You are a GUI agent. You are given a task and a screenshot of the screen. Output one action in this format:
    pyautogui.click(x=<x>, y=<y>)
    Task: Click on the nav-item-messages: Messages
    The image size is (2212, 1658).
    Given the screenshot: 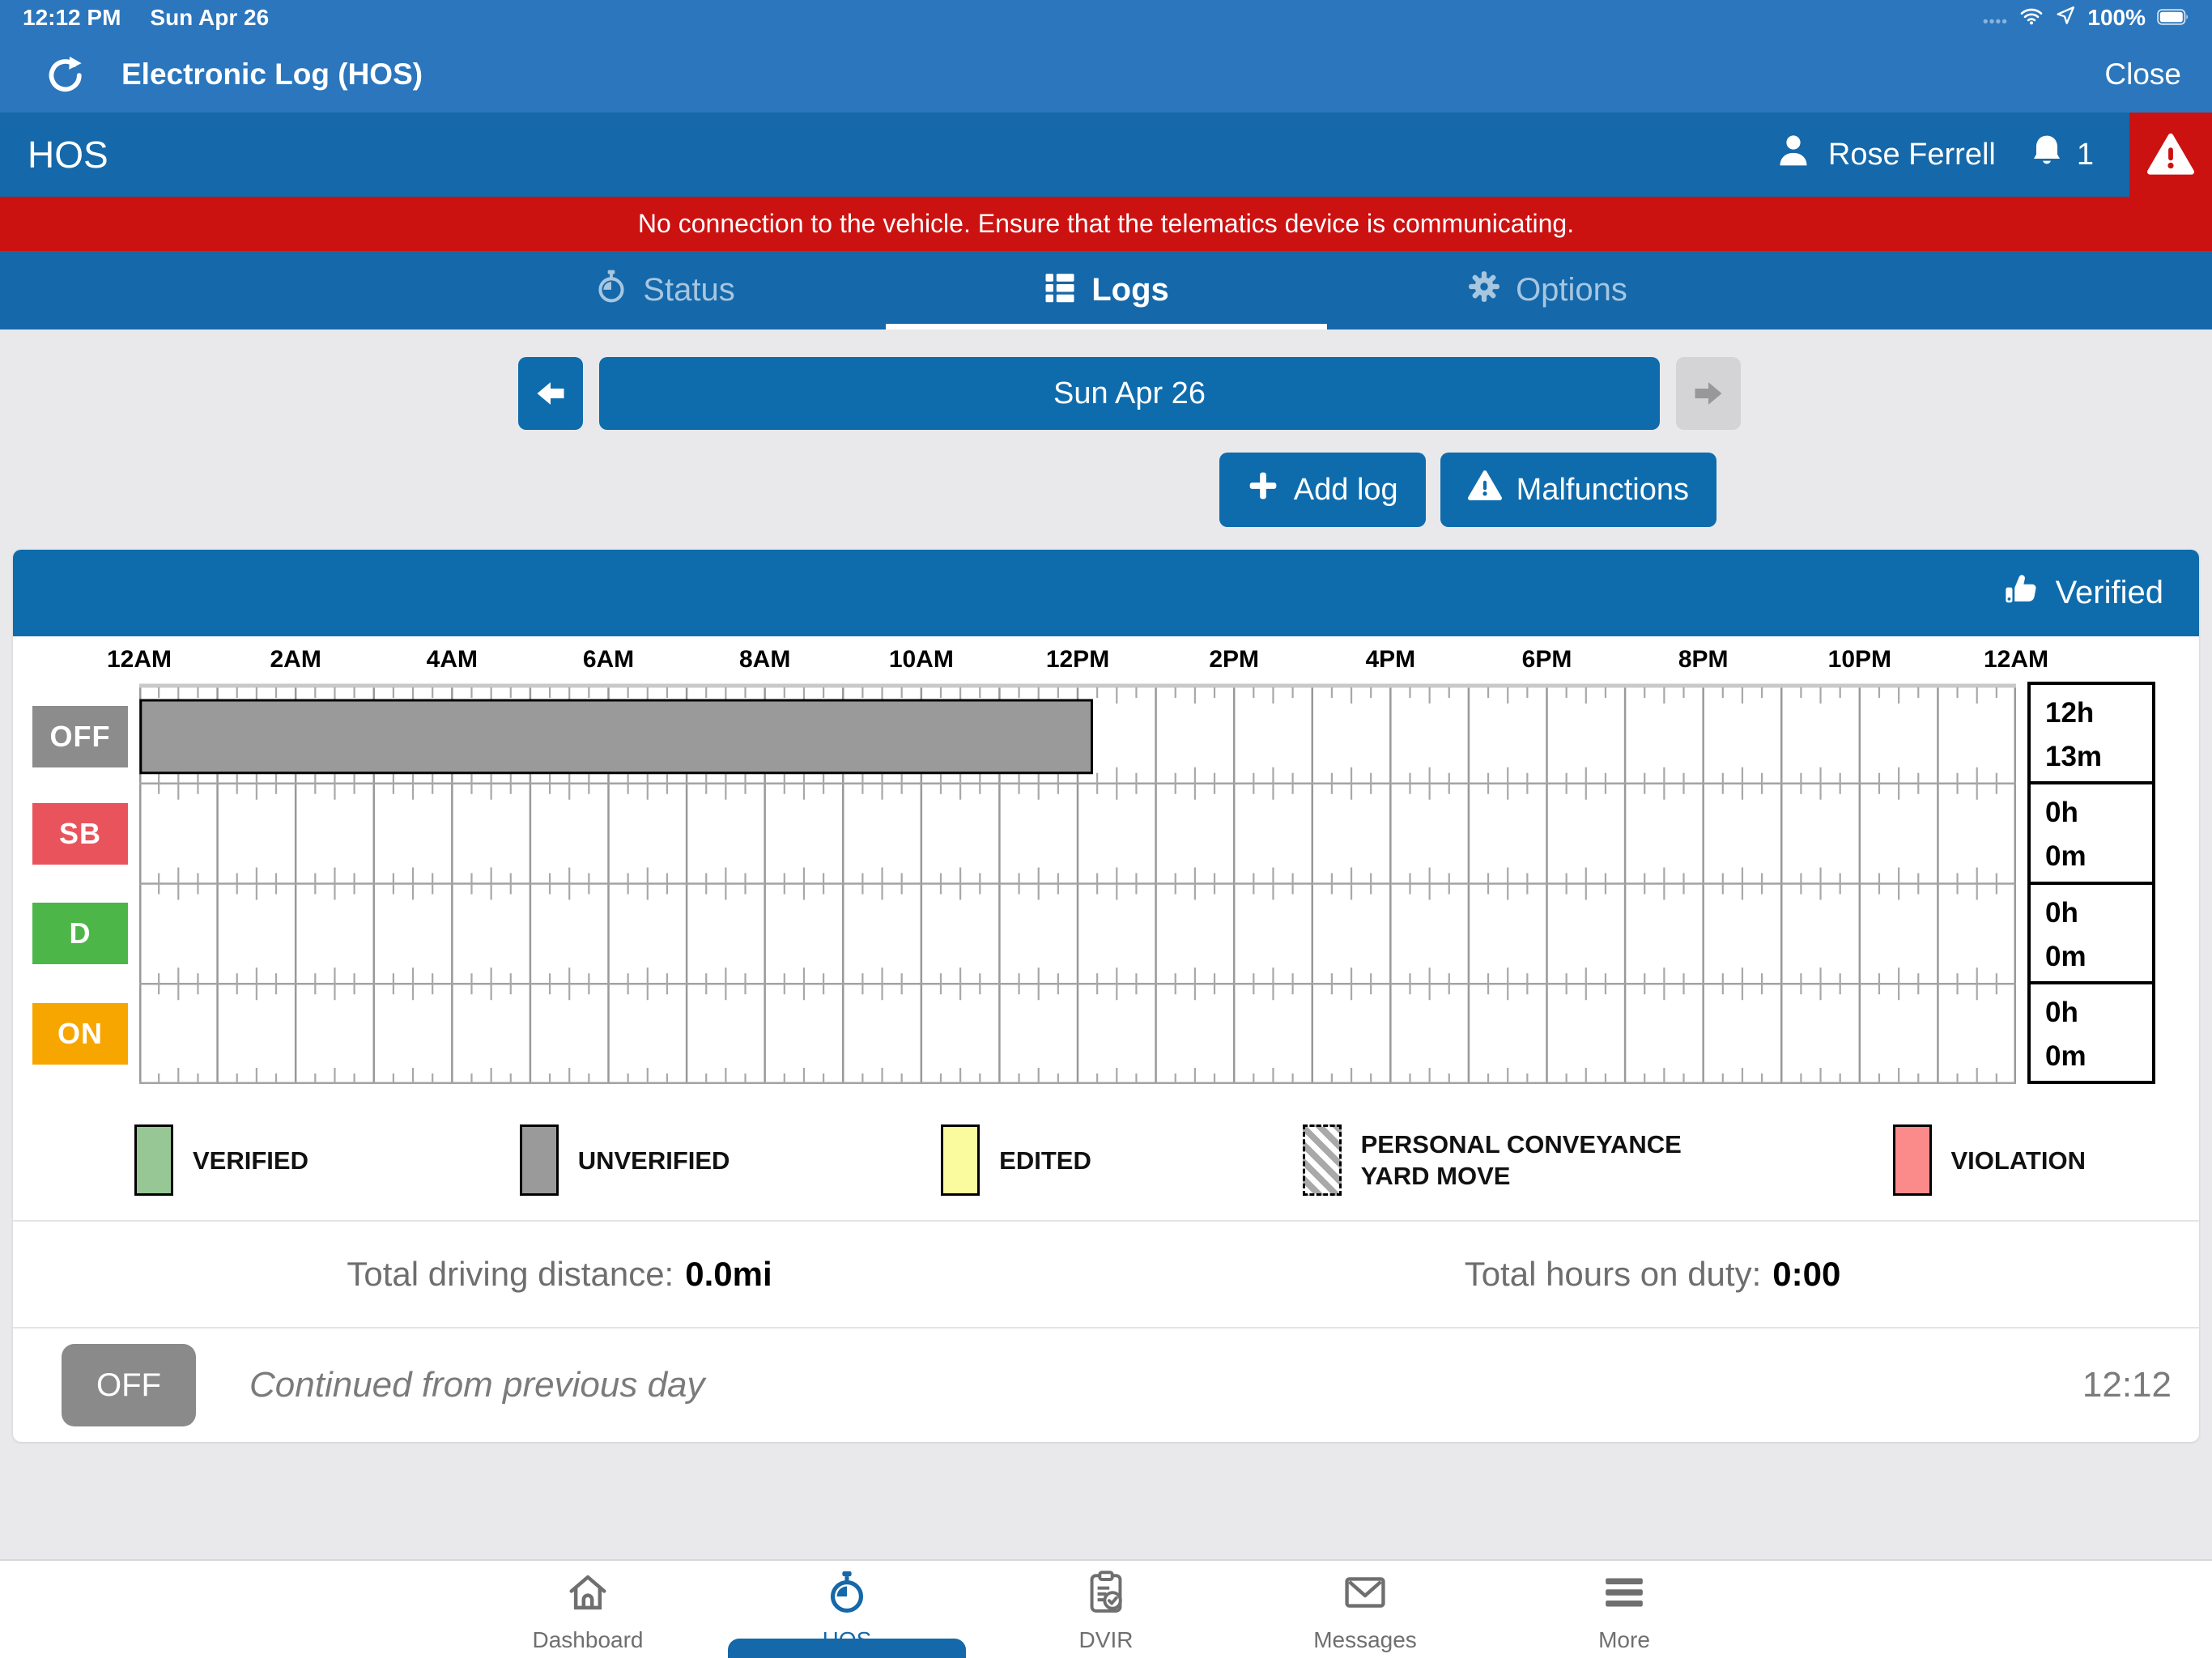 What is the action you would take?
    pyautogui.click(x=1365, y=1609)
    